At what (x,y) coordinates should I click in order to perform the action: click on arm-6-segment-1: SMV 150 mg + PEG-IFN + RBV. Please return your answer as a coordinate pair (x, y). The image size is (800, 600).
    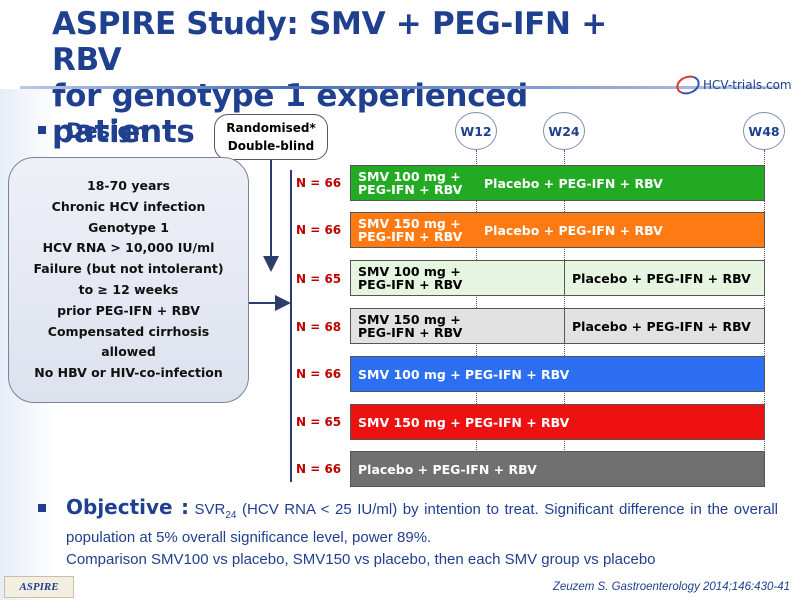
    Looking at the image, I should click on (464, 422).